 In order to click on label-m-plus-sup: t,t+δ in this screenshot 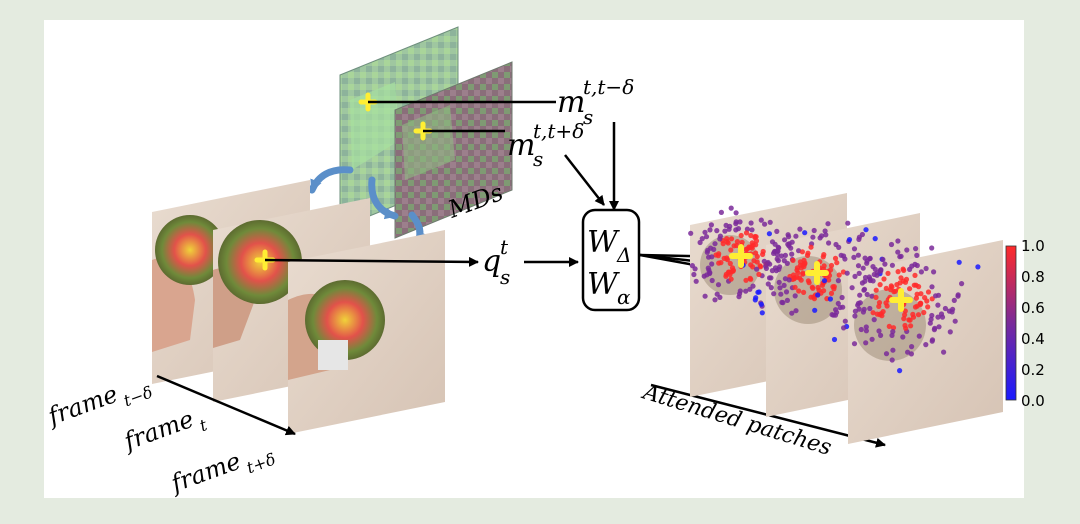, I will do `click(558, 131)`.